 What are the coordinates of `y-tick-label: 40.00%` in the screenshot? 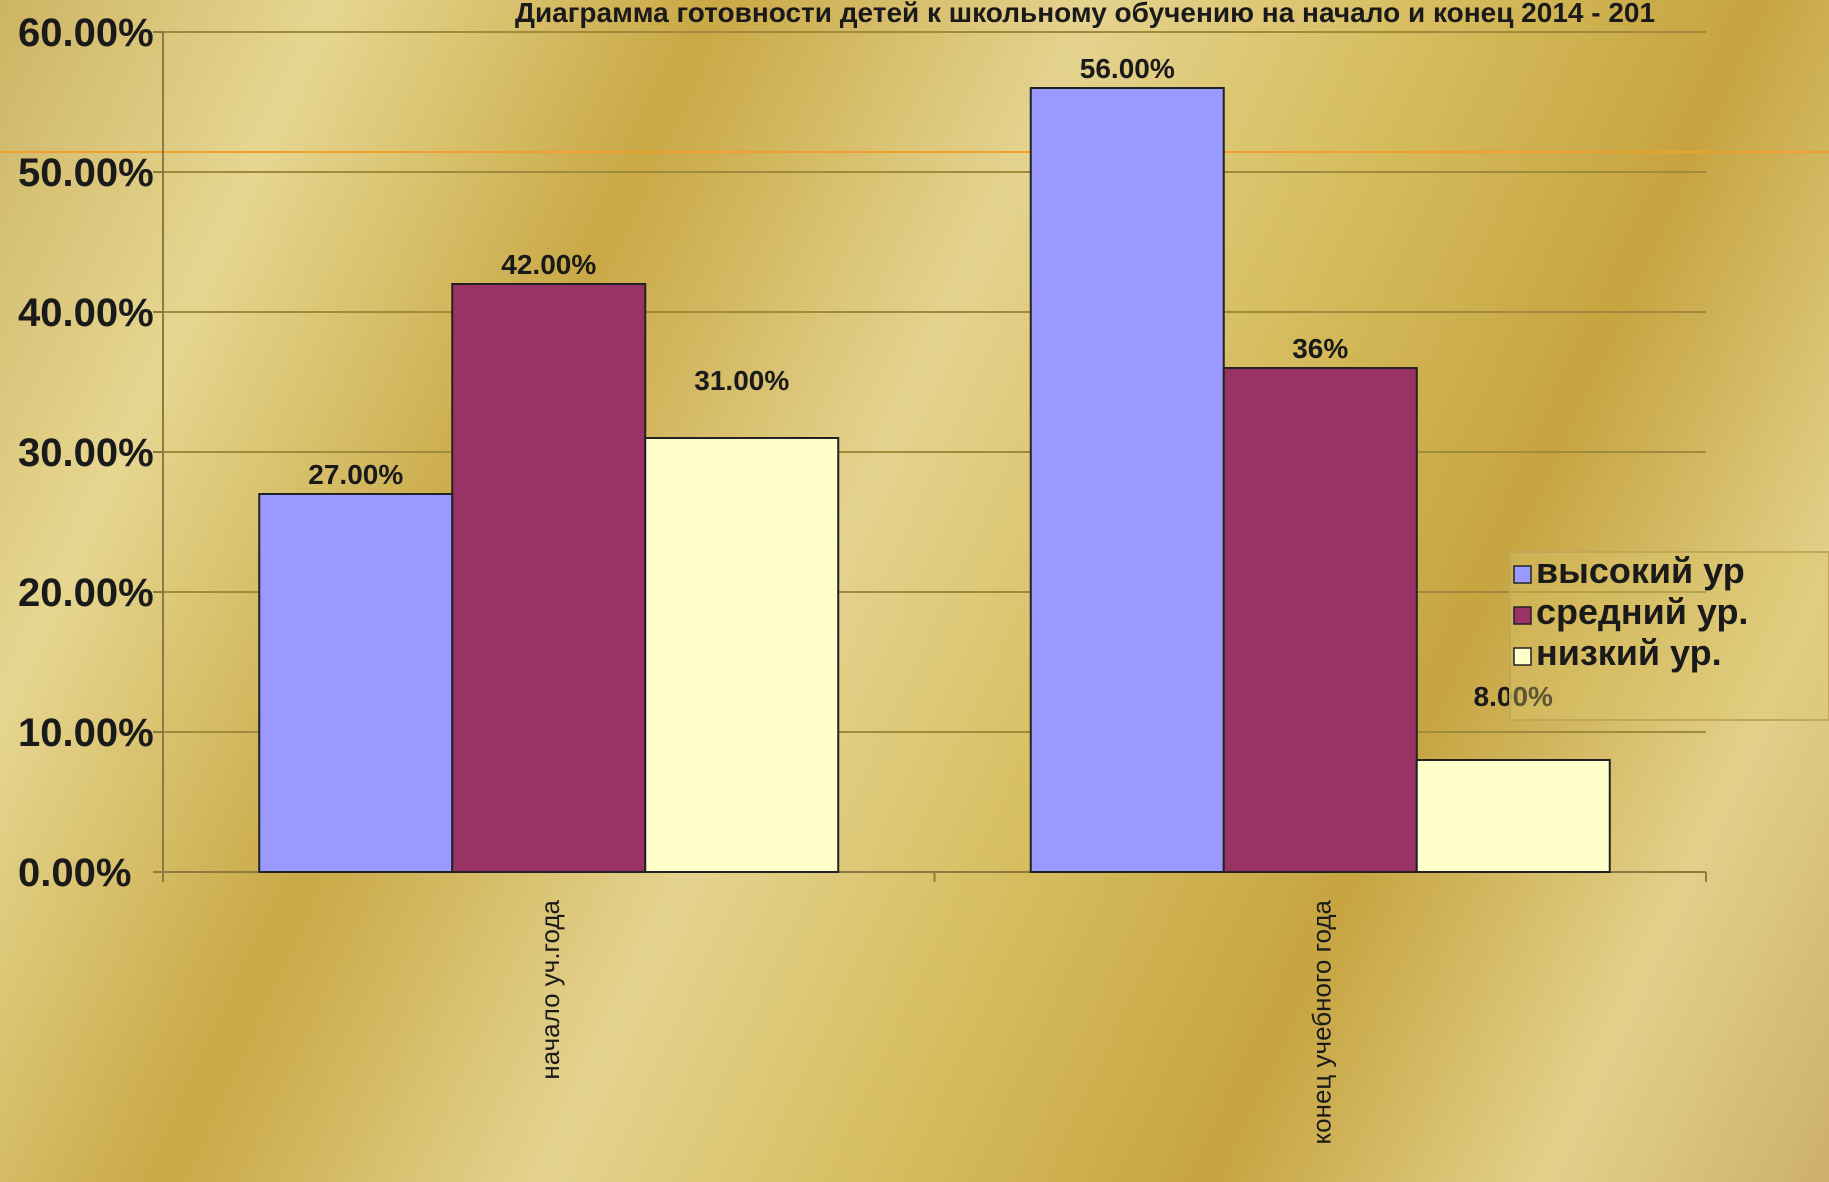 It's located at (86, 313).